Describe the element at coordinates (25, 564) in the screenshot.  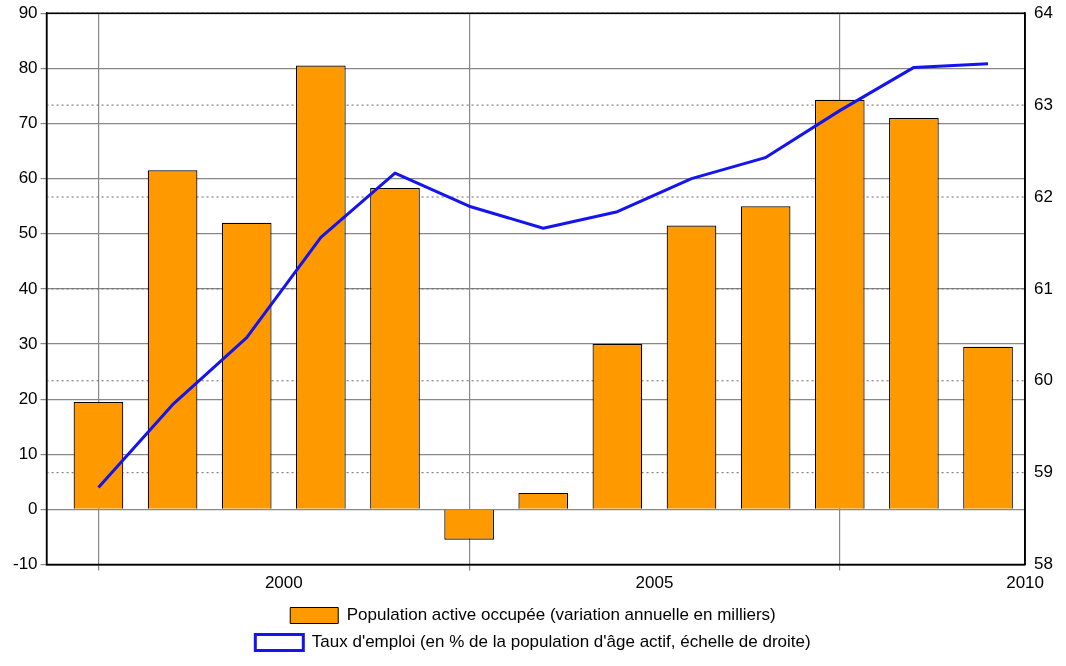
I see `y-tick-label: -10` at that location.